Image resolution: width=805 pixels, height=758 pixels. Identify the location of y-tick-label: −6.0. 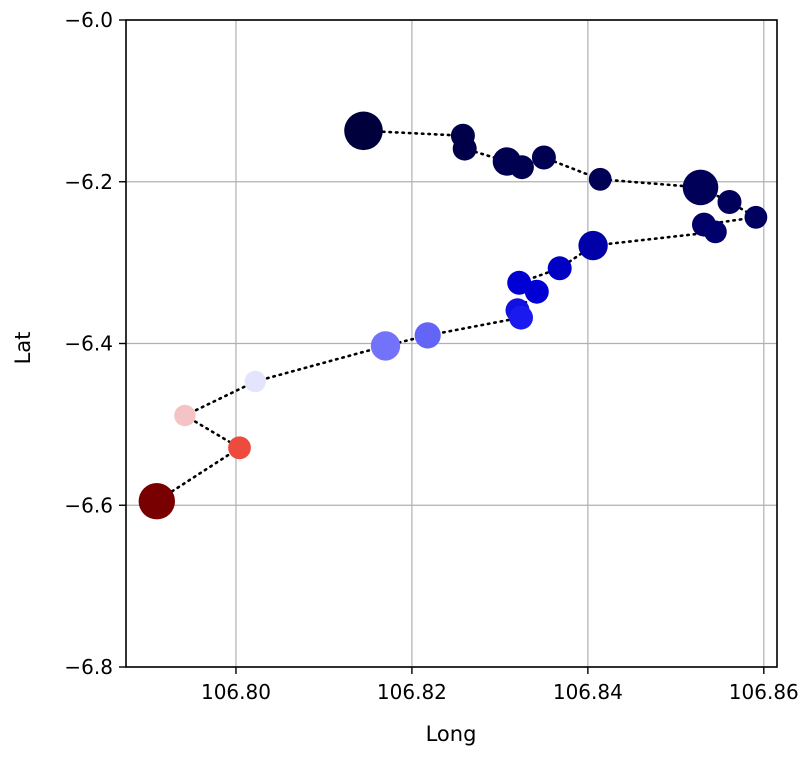
(88, 20).